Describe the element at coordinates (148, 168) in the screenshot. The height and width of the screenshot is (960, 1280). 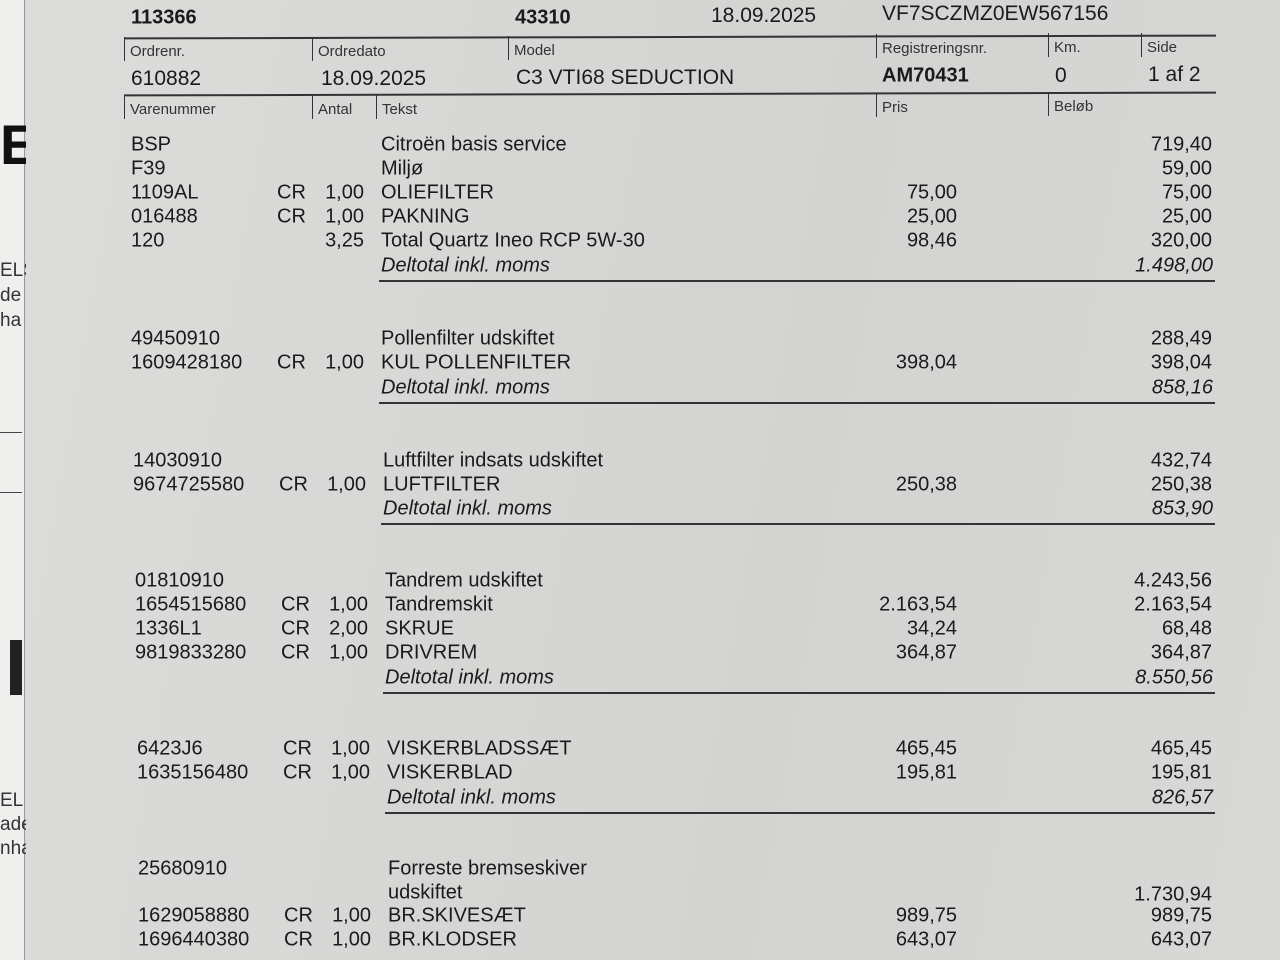
I see `item-number: F39` at that location.